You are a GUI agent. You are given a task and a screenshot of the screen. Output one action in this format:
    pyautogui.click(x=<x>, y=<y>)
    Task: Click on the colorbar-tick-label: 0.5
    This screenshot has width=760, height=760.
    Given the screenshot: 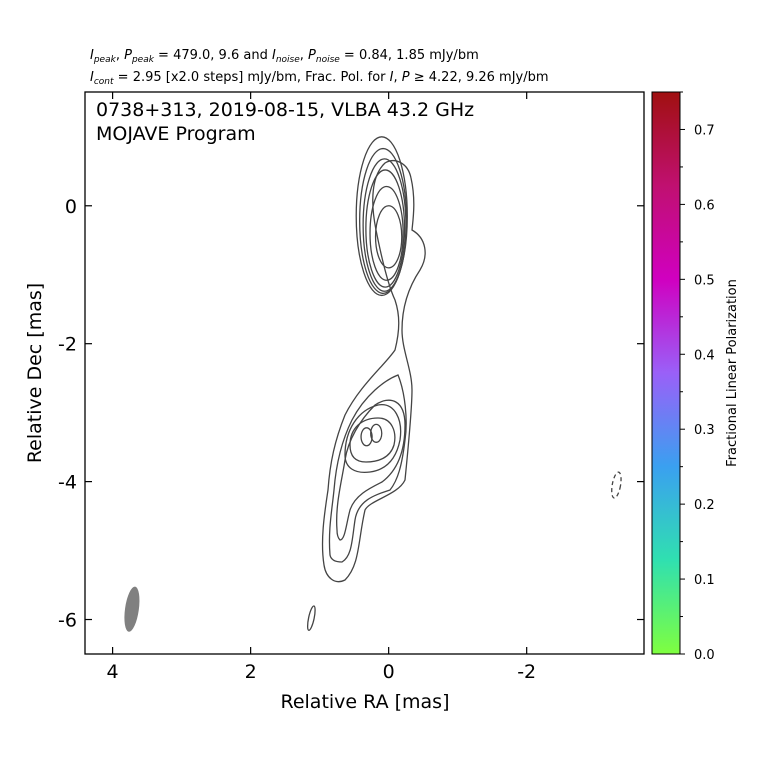 What is the action you would take?
    pyautogui.click(x=704, y=280)
    